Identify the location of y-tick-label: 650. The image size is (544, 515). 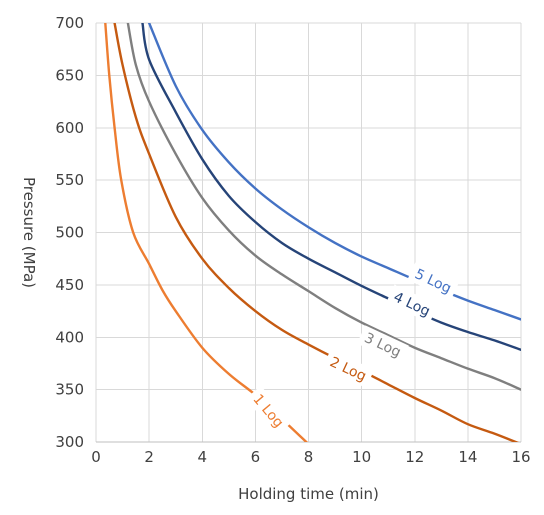
(69, 75).